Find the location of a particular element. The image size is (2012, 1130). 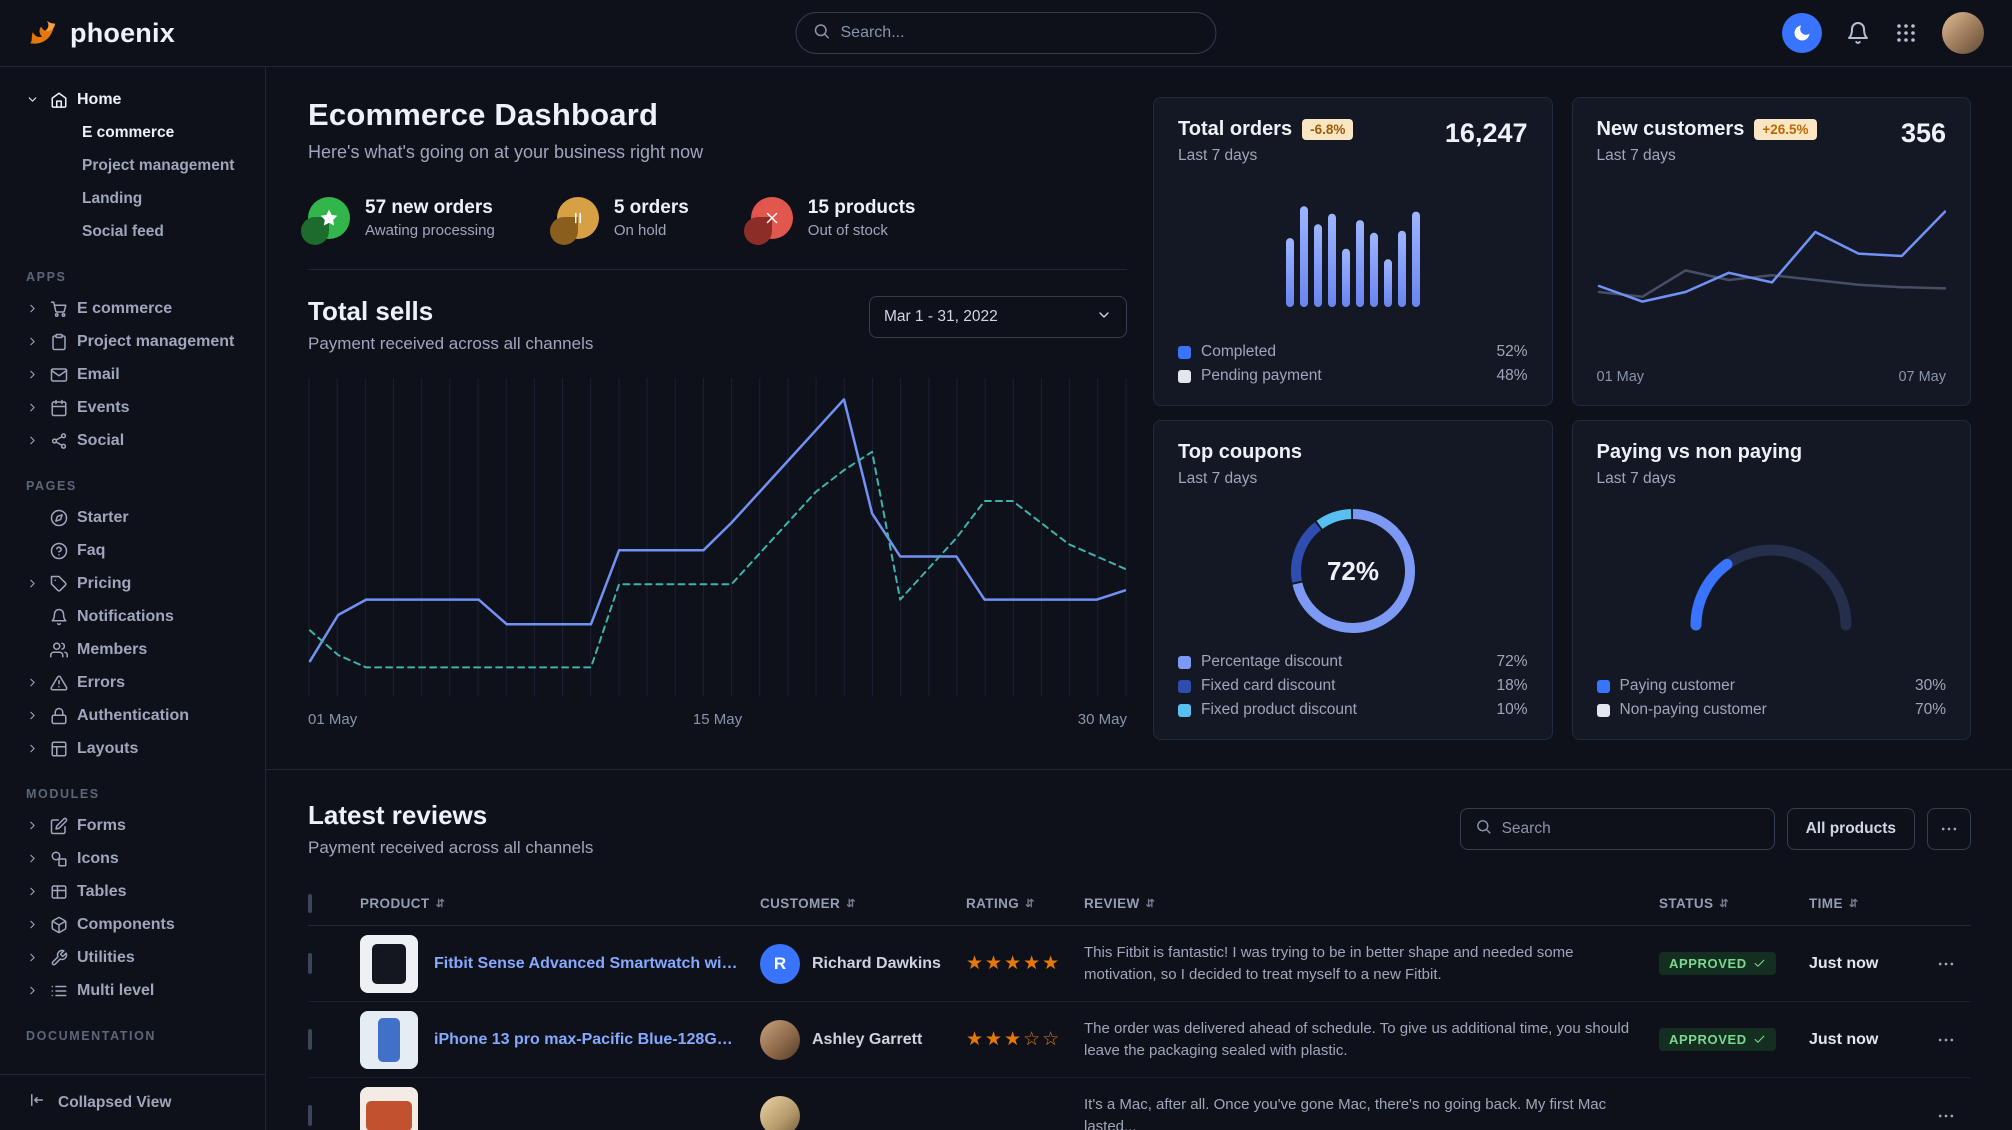

top-coupons-title: Top coupons is located at coordinates (1240, 452).